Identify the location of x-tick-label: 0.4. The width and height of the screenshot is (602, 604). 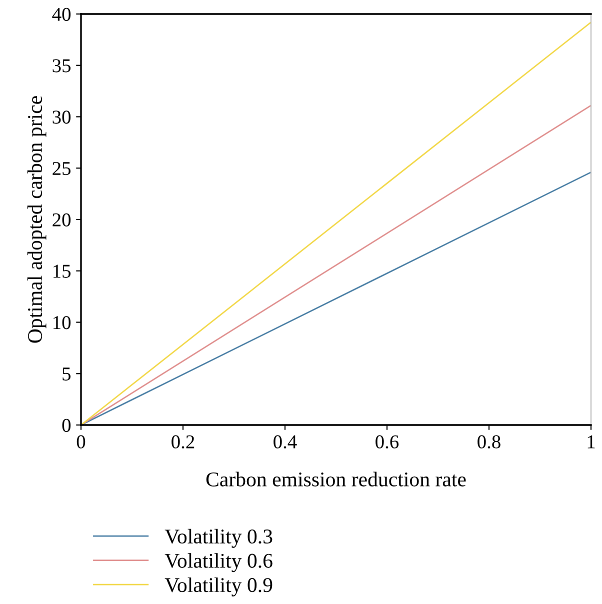
(285, 441).